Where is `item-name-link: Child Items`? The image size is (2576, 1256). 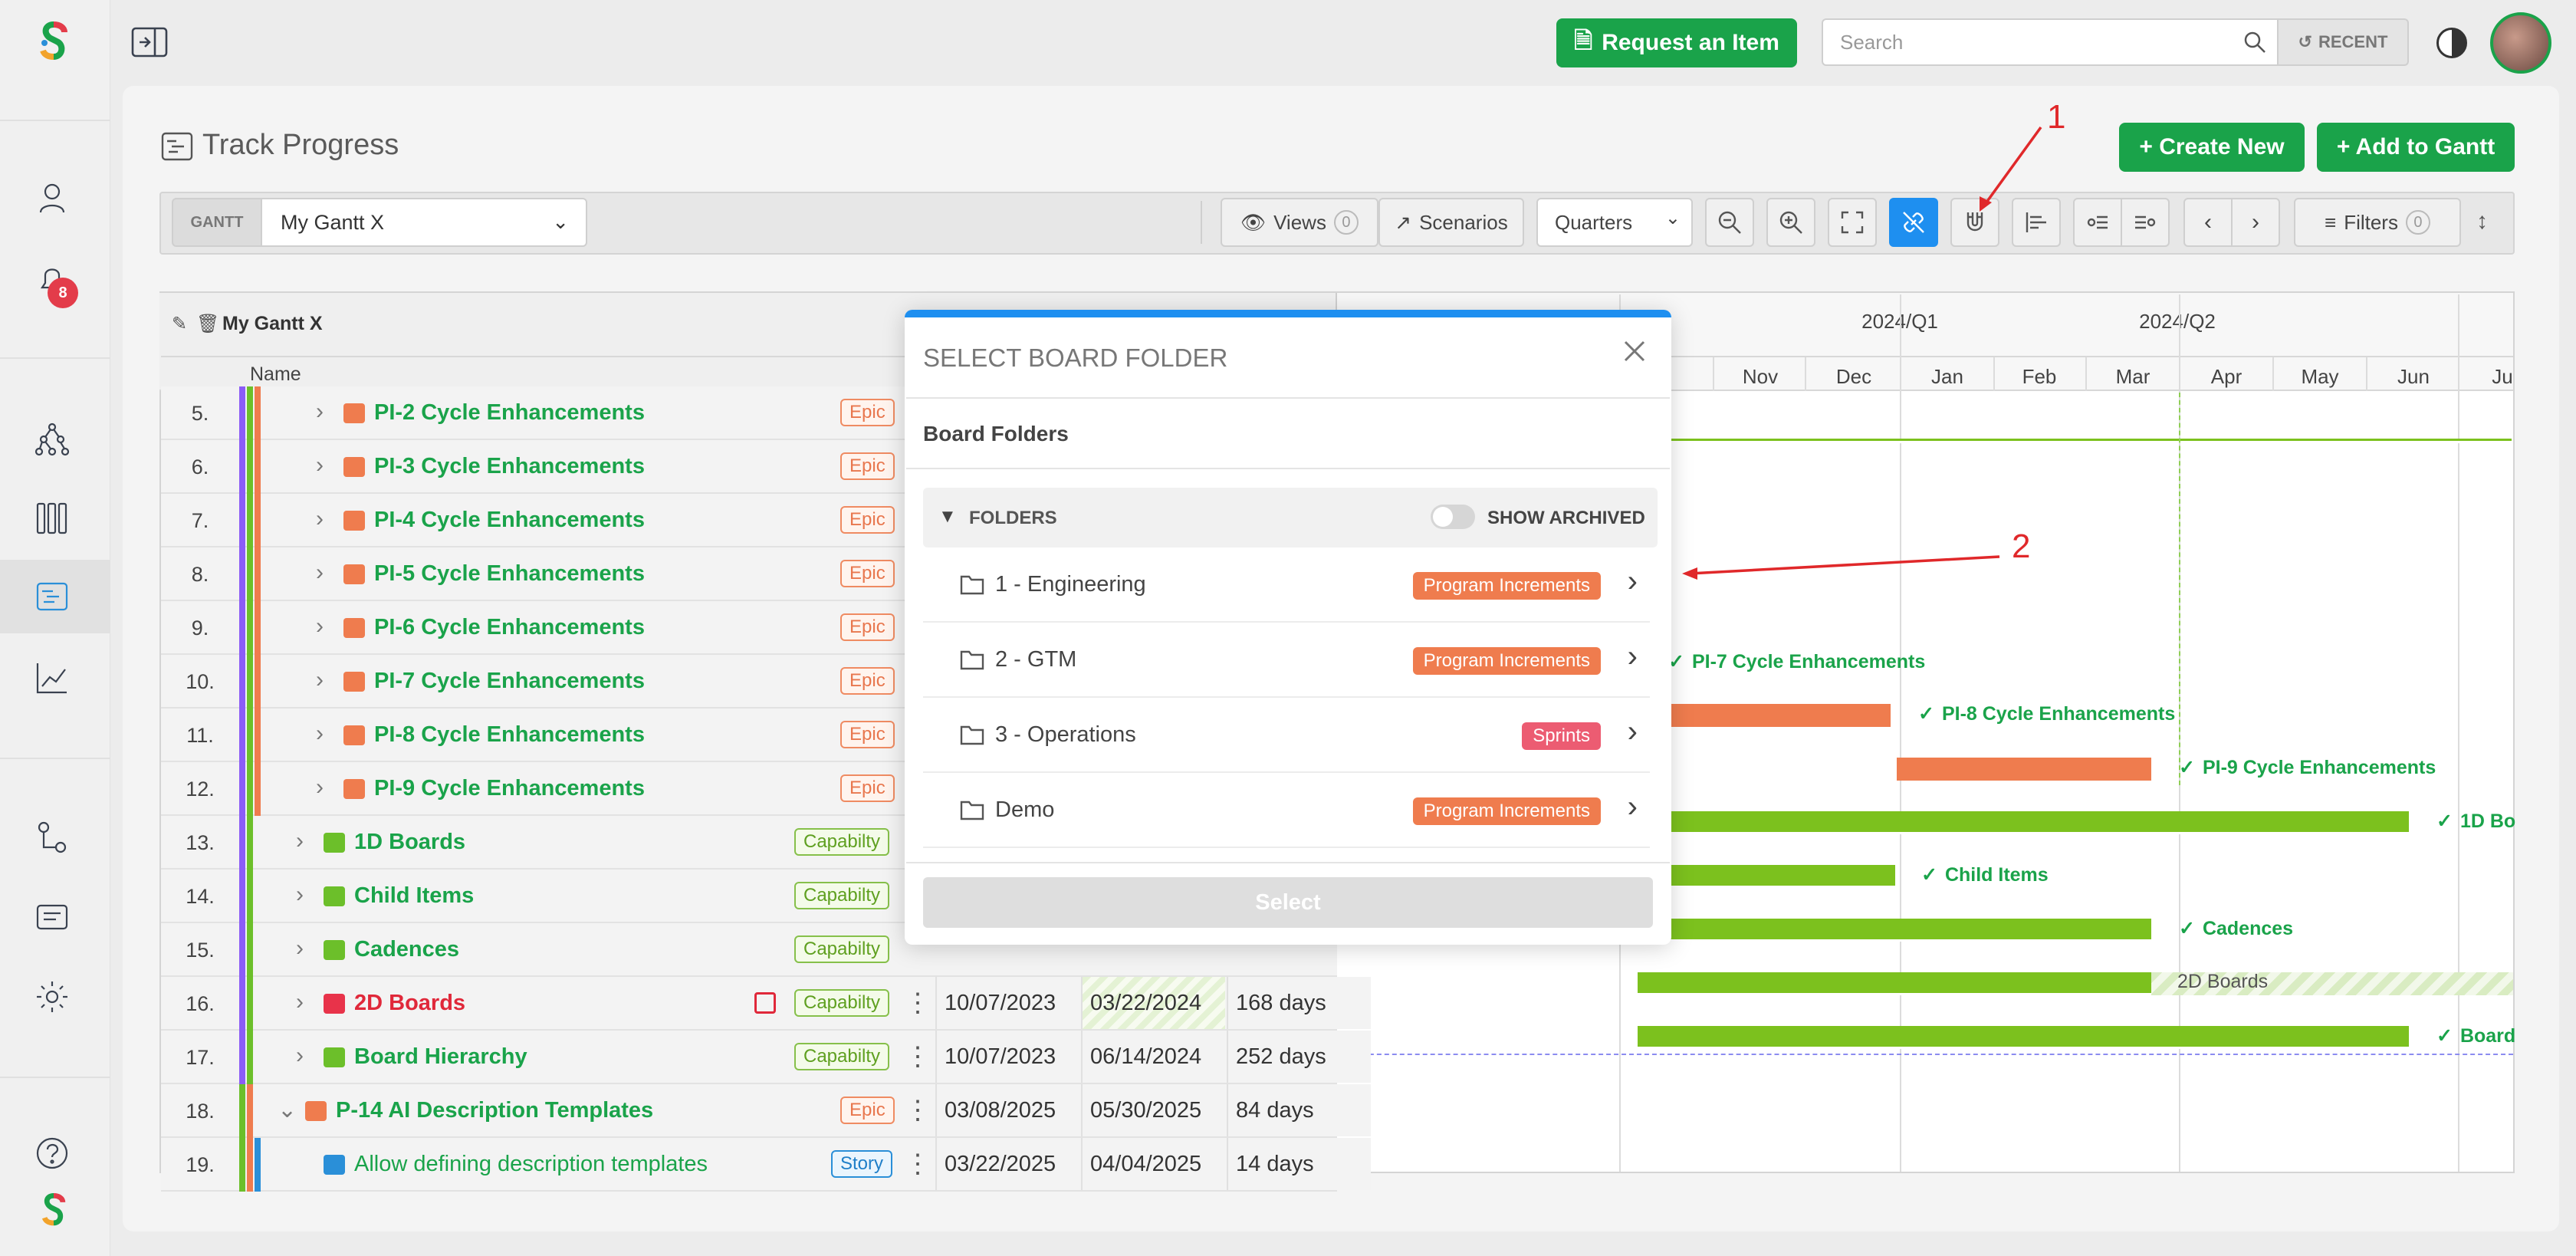 item-name-link: Child Items is located at coordinates (415, 896).